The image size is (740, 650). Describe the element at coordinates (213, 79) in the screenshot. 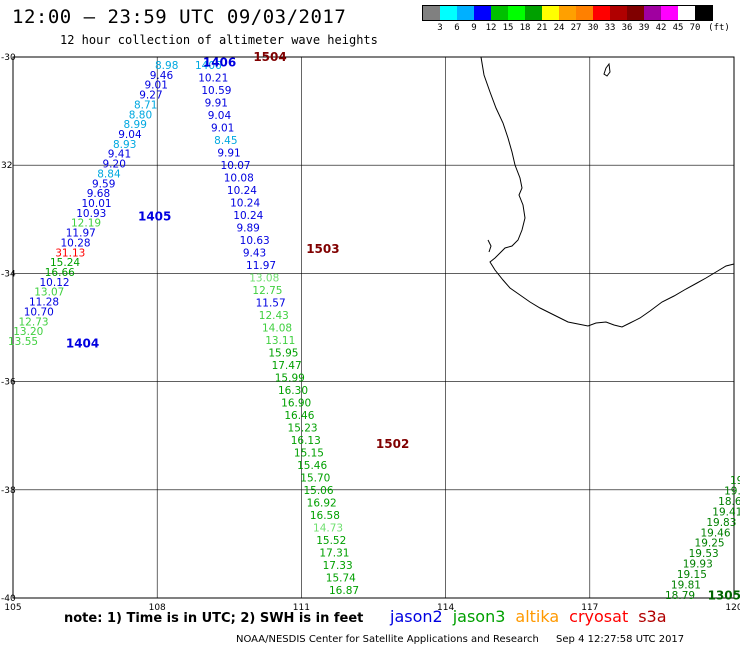

I see `wave-height-value: 10.21` at that location.